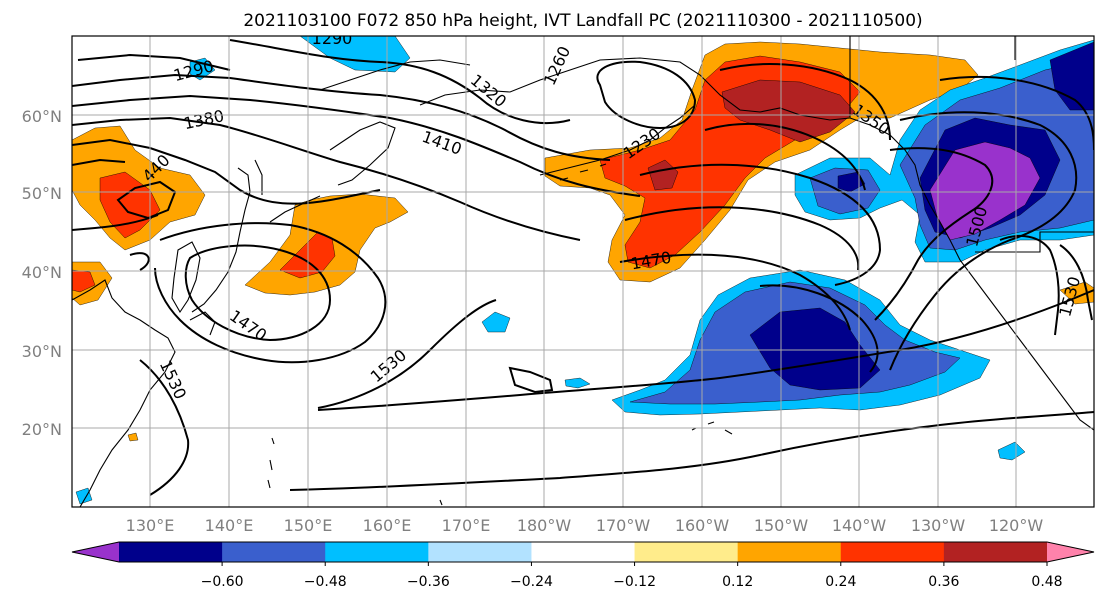 This screenshot has height=605, width=1105. I want to click on lat-label: 30°N, so click(42, 351).